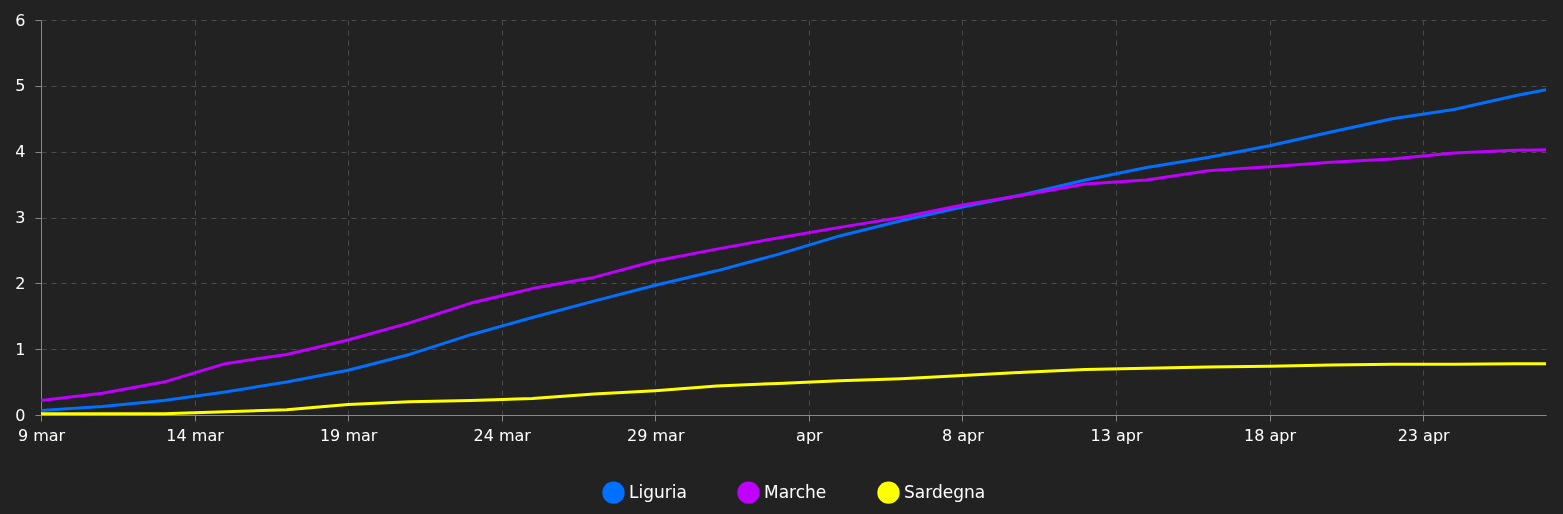 The height and width of the screenshot is (514, 1563). What do you see at coordinates (20, 86) in the screenshot?
I see `y-tick-label: 5` at bounding box center [20, 86].